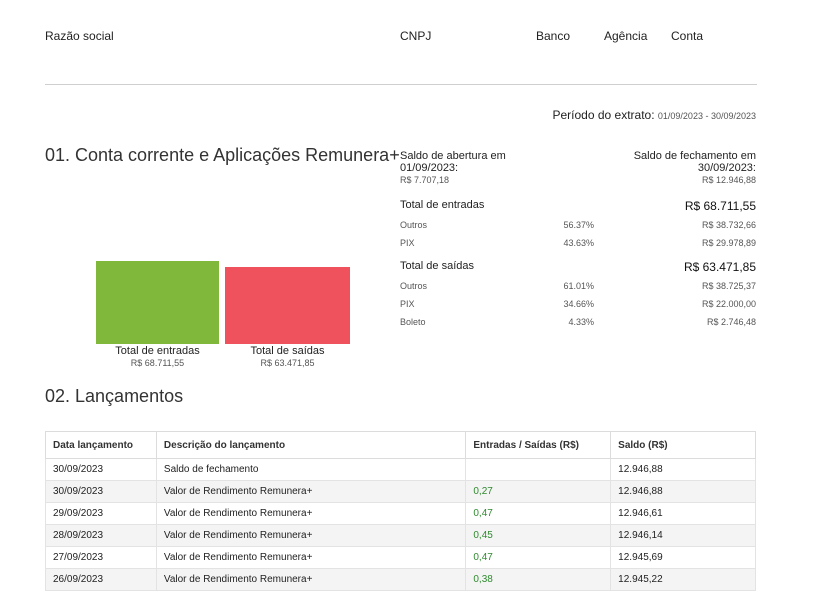 The width and height of the screenshot is (815, 609). I want to click on saidas-item: PIX 34.66% R$ 22.000,00, so click(578, 306).